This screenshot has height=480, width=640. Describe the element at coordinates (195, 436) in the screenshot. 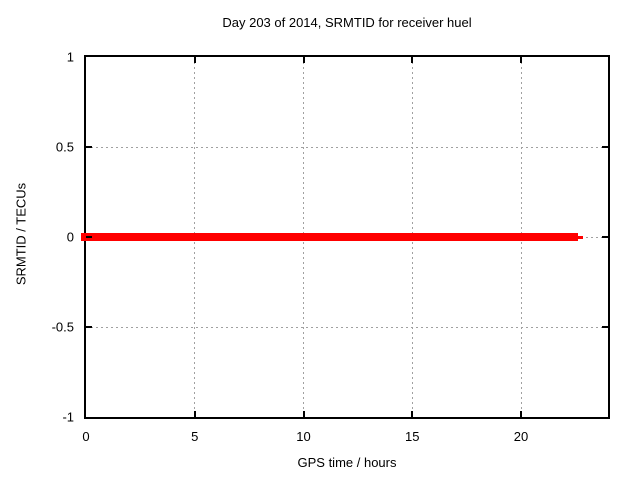

I see `x-tick-label: 5` at that location.